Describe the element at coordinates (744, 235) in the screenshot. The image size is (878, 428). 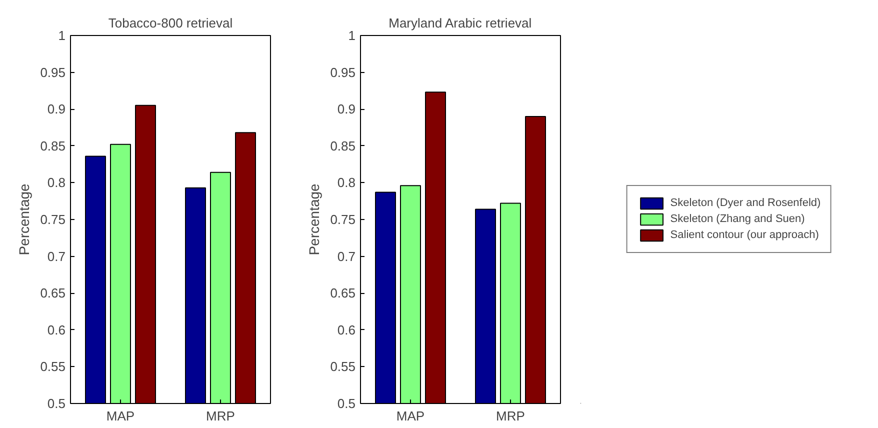
I see `legend-label: Salient contour (our approach)` at that location.